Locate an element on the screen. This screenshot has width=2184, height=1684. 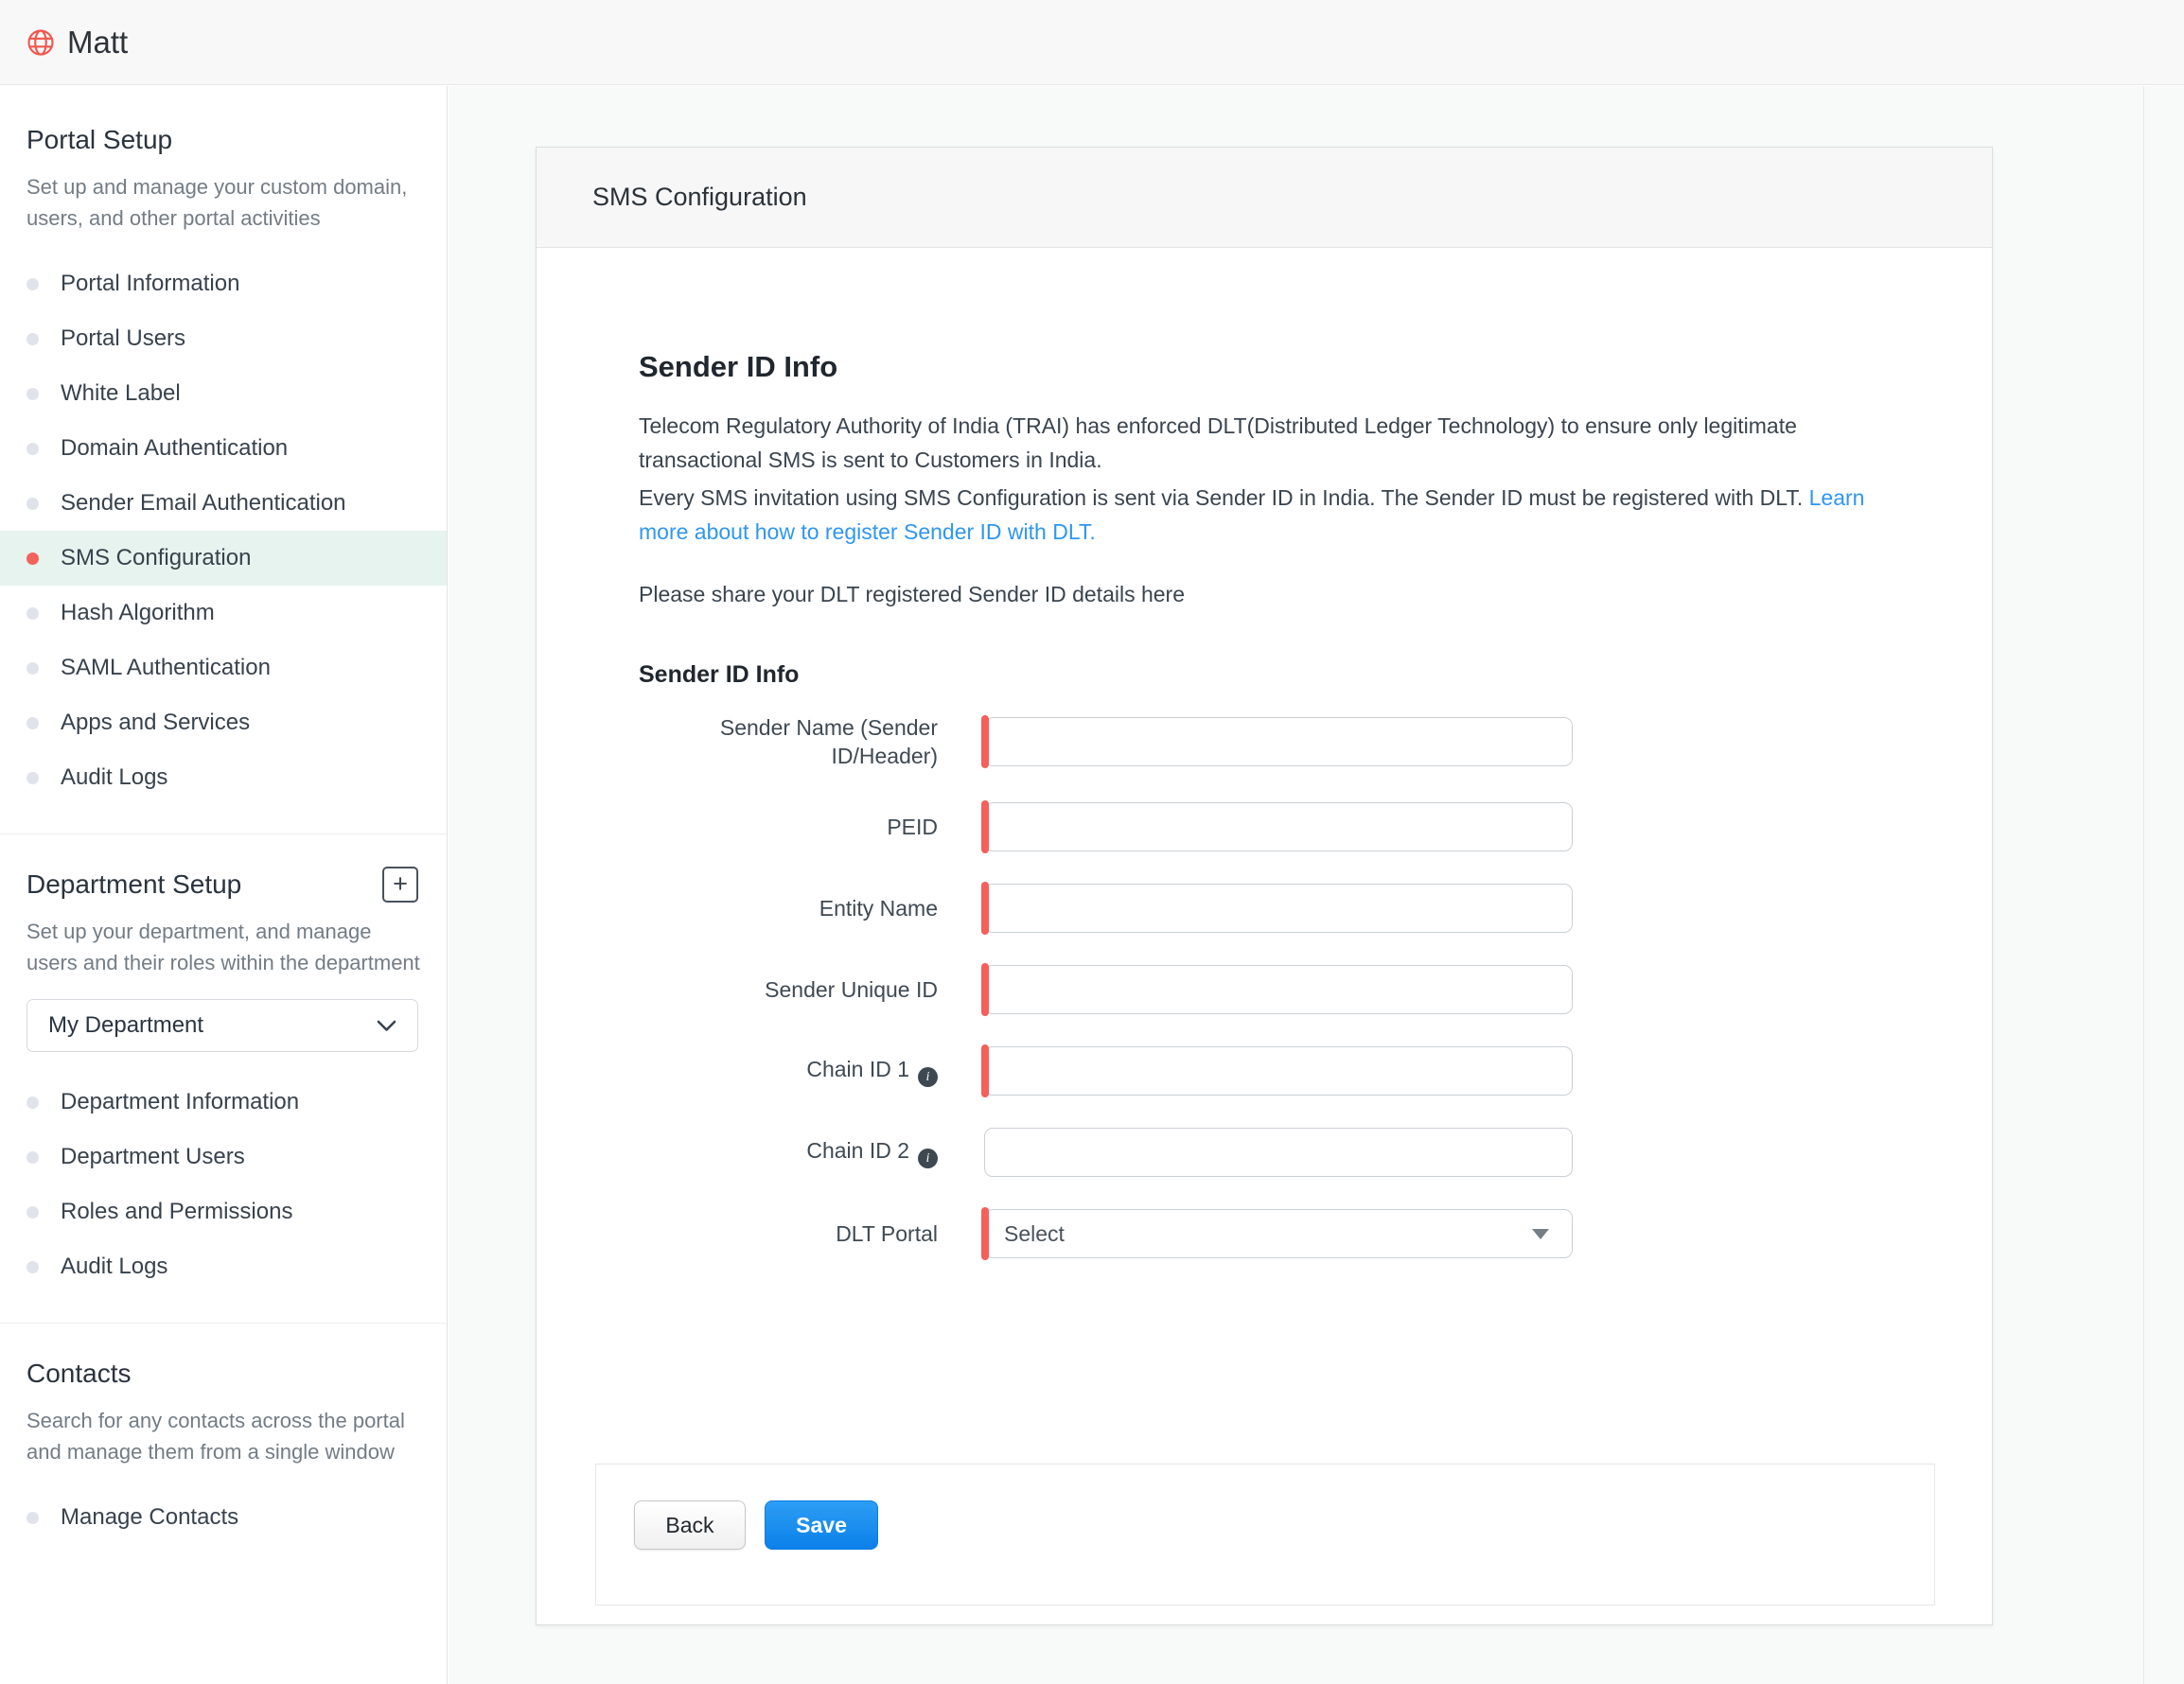
department-selector: My Department is located at coordinates (222, 1025).